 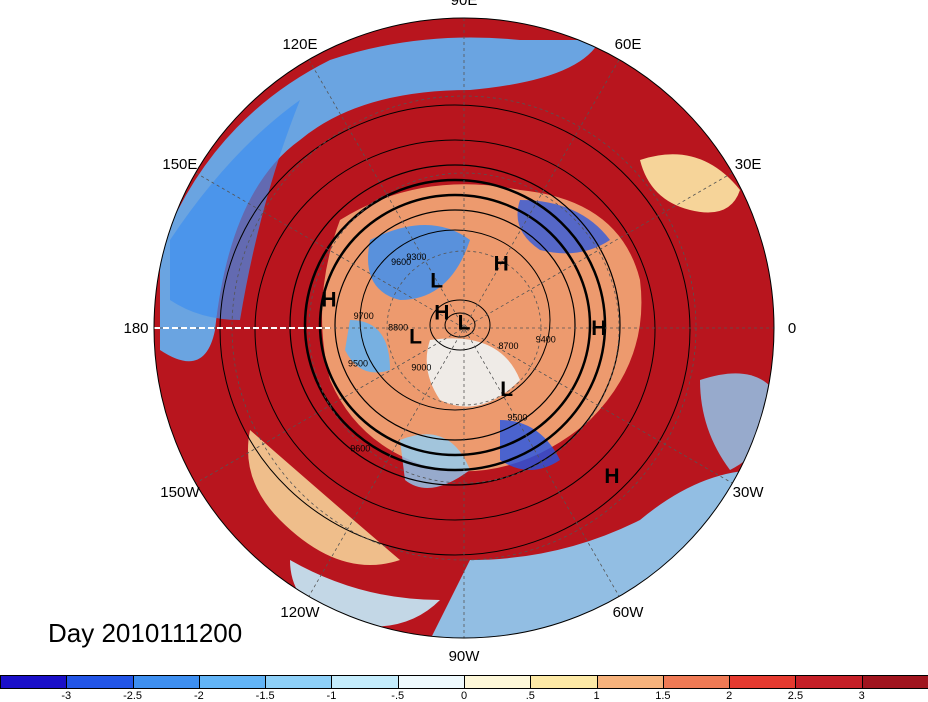 What do you see at coordinates (749, 492) in the screenshot?
I see `lon-label-30w: 30W` at bounding box center [749, 492].